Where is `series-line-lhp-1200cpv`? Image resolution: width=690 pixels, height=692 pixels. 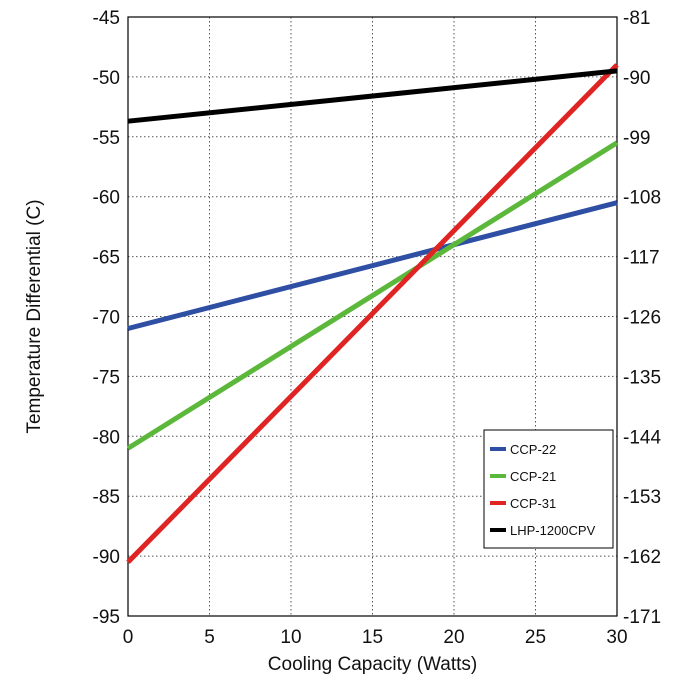
series-line-lhp-1200cpv is located at coordinates (372, 96).